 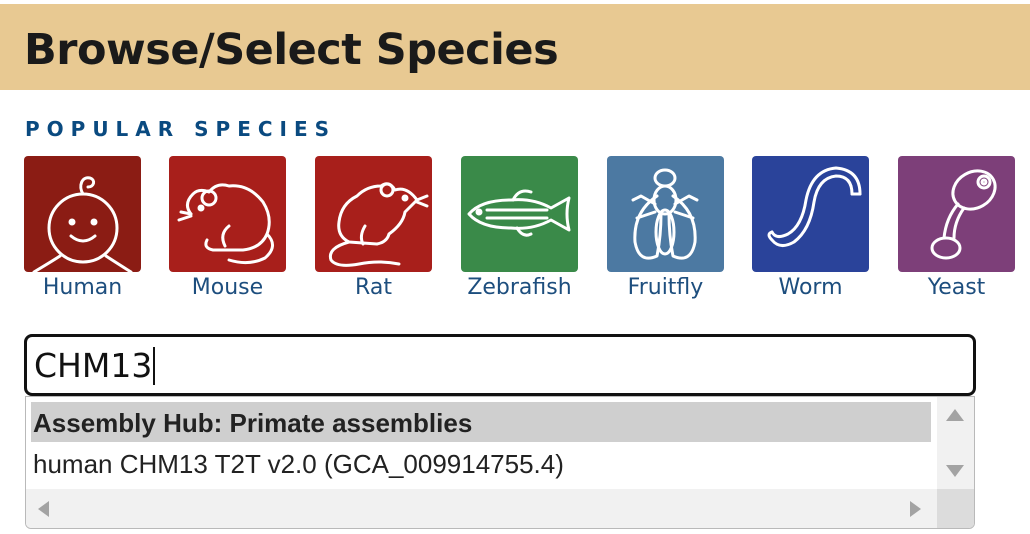 I want to click on group-header-label: Assembly Hub: Primate assemblies, so click(x=253, y=423).